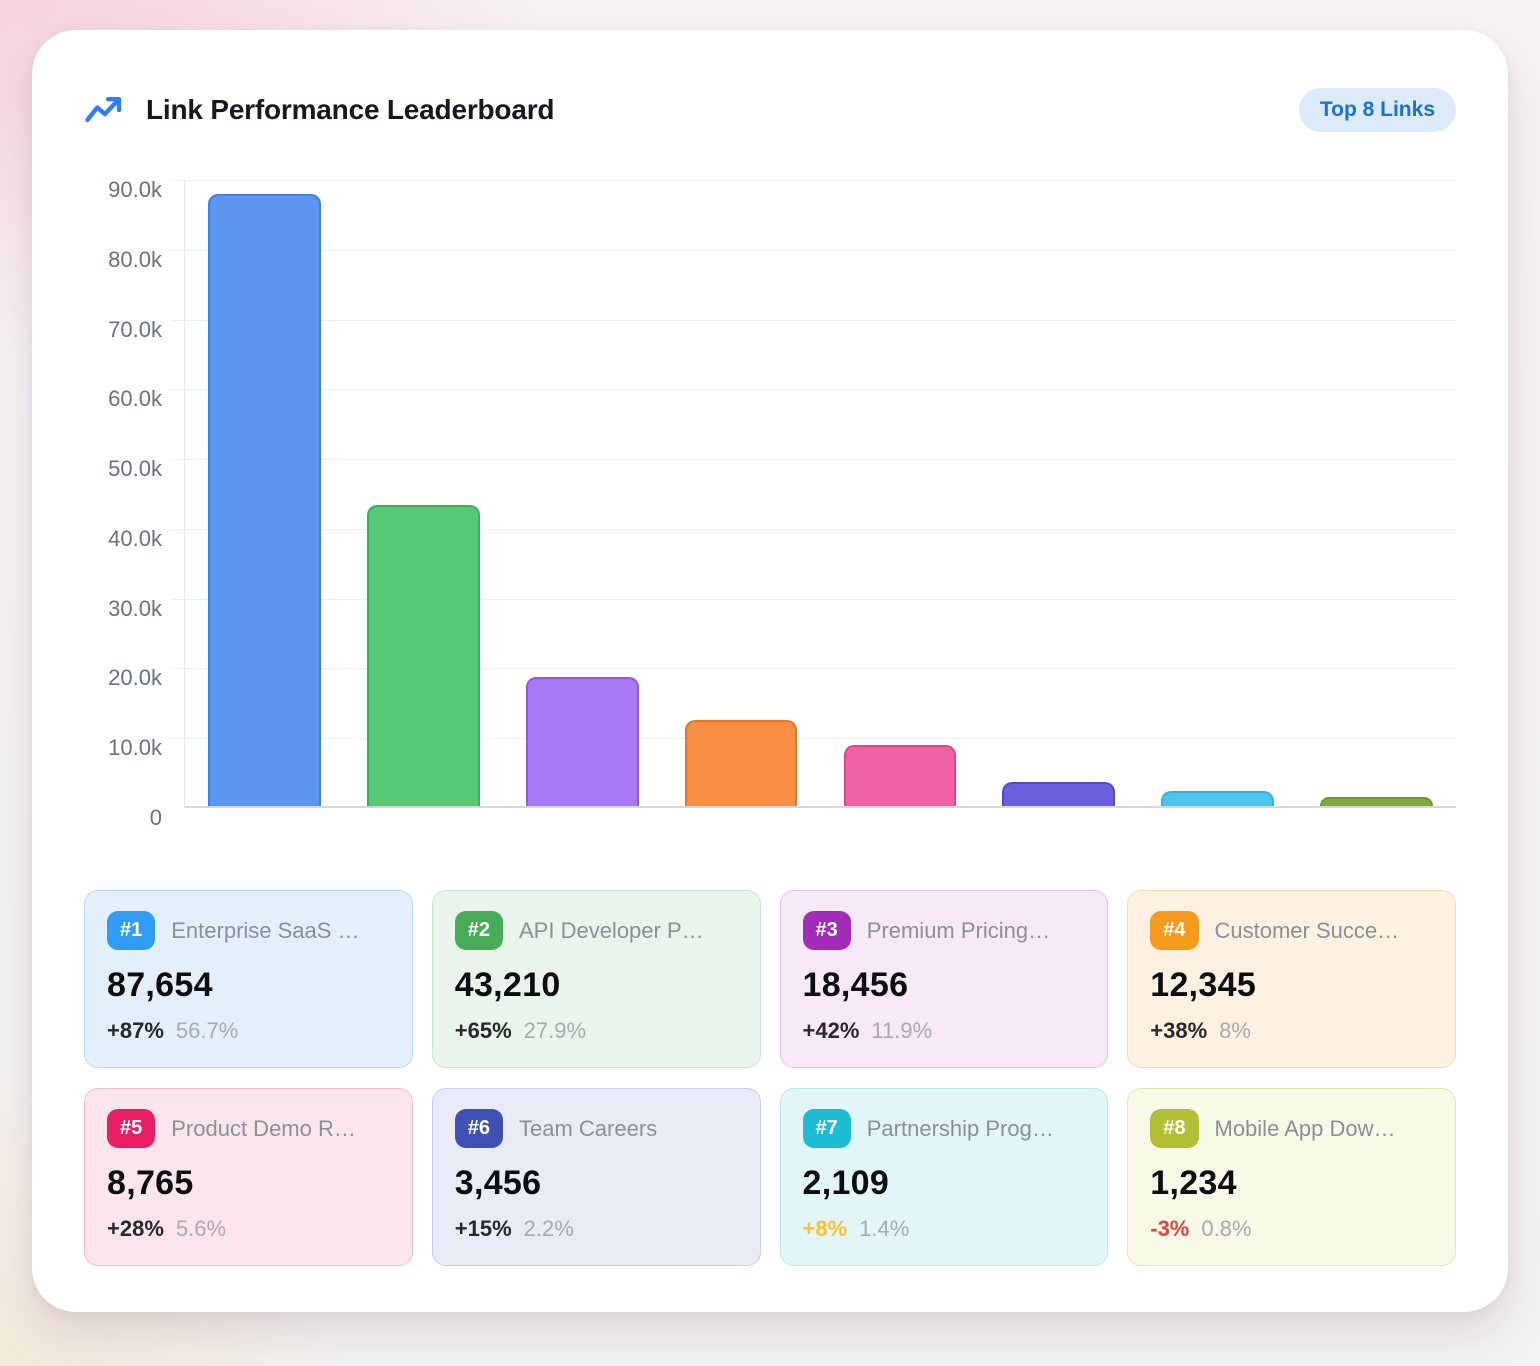 The image size is (1540, 1366). I want to click on link-card-3: #3 Premium Pricing… 18,456 +42% 11.9%, so click(944, 979).